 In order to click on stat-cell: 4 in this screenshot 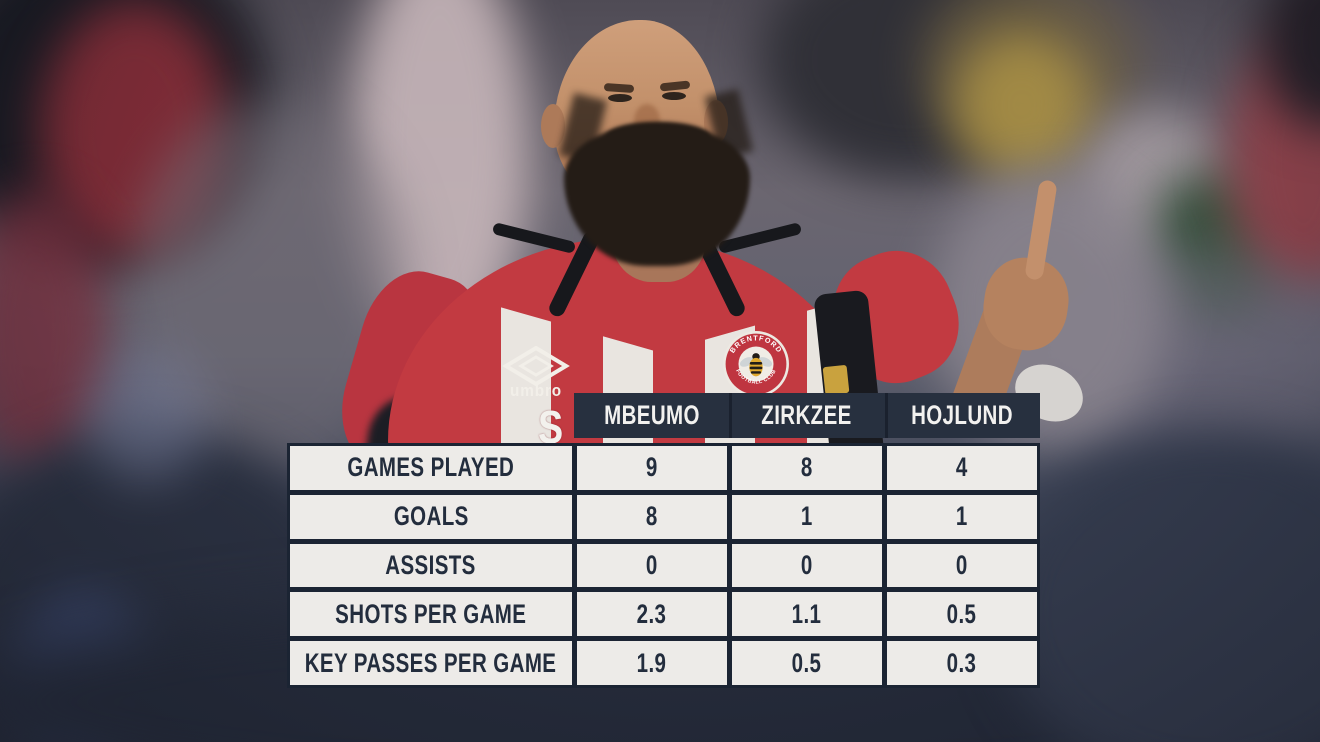, I will do `click(962, 468)`.